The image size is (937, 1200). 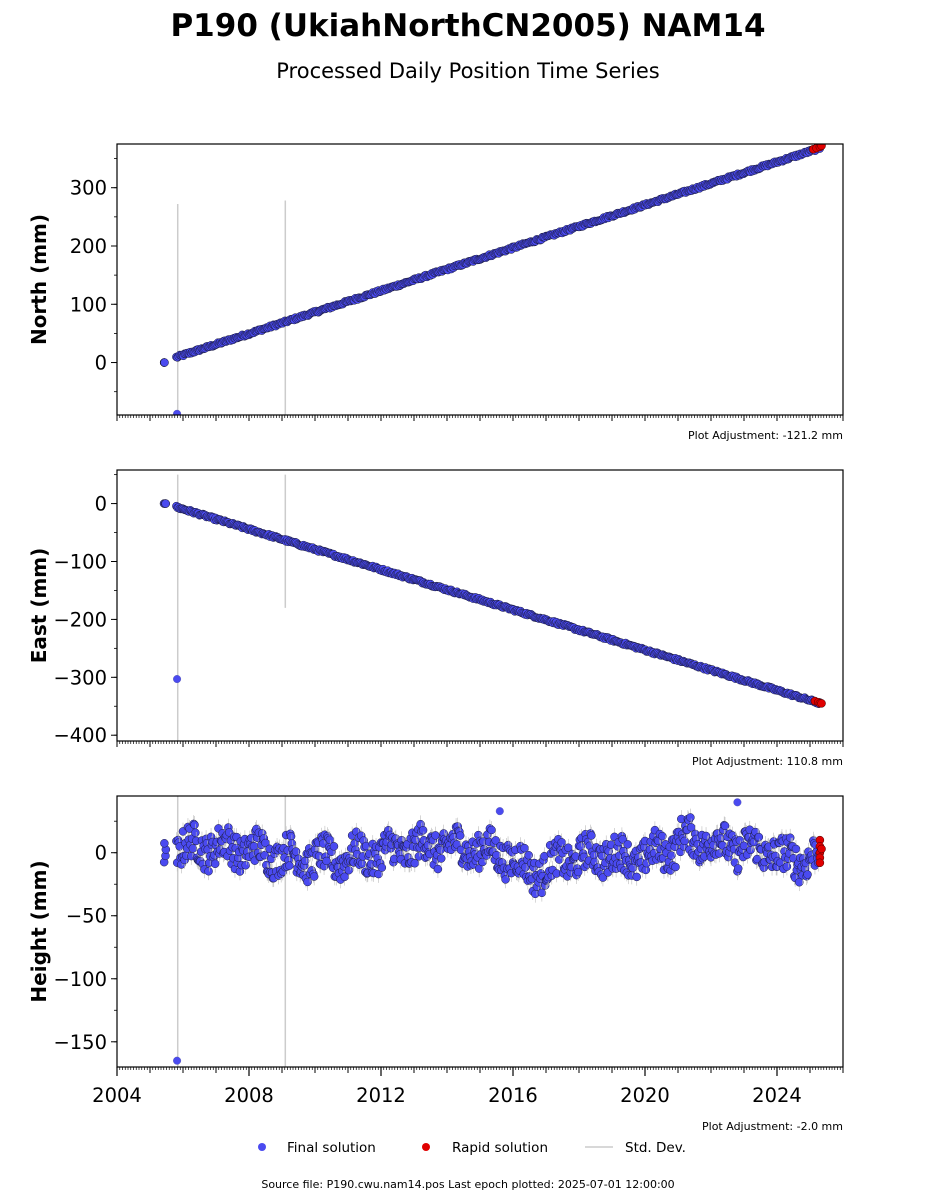 What do you see at coordinates (645, 1095) in the screenshot?
I see `x-tick-label: 2020` at bounding box center [645, 1095].